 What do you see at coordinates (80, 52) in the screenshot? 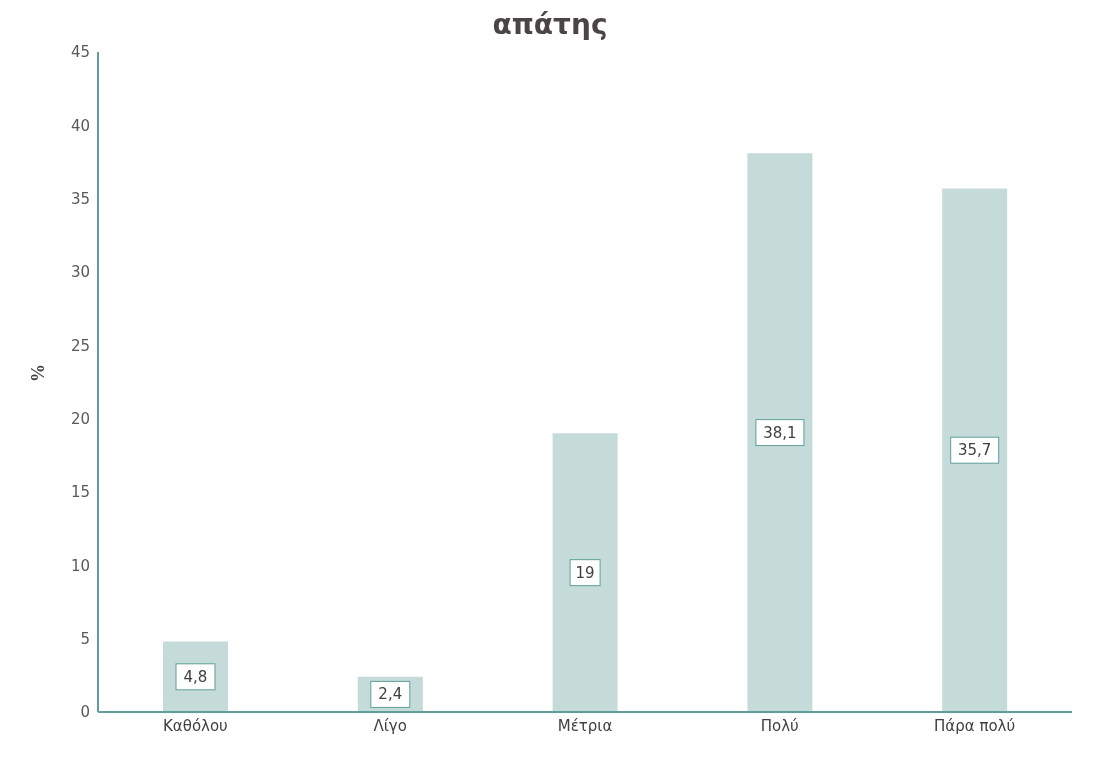
I see `y-tick-label: 45` at bounding box center [80, 52].